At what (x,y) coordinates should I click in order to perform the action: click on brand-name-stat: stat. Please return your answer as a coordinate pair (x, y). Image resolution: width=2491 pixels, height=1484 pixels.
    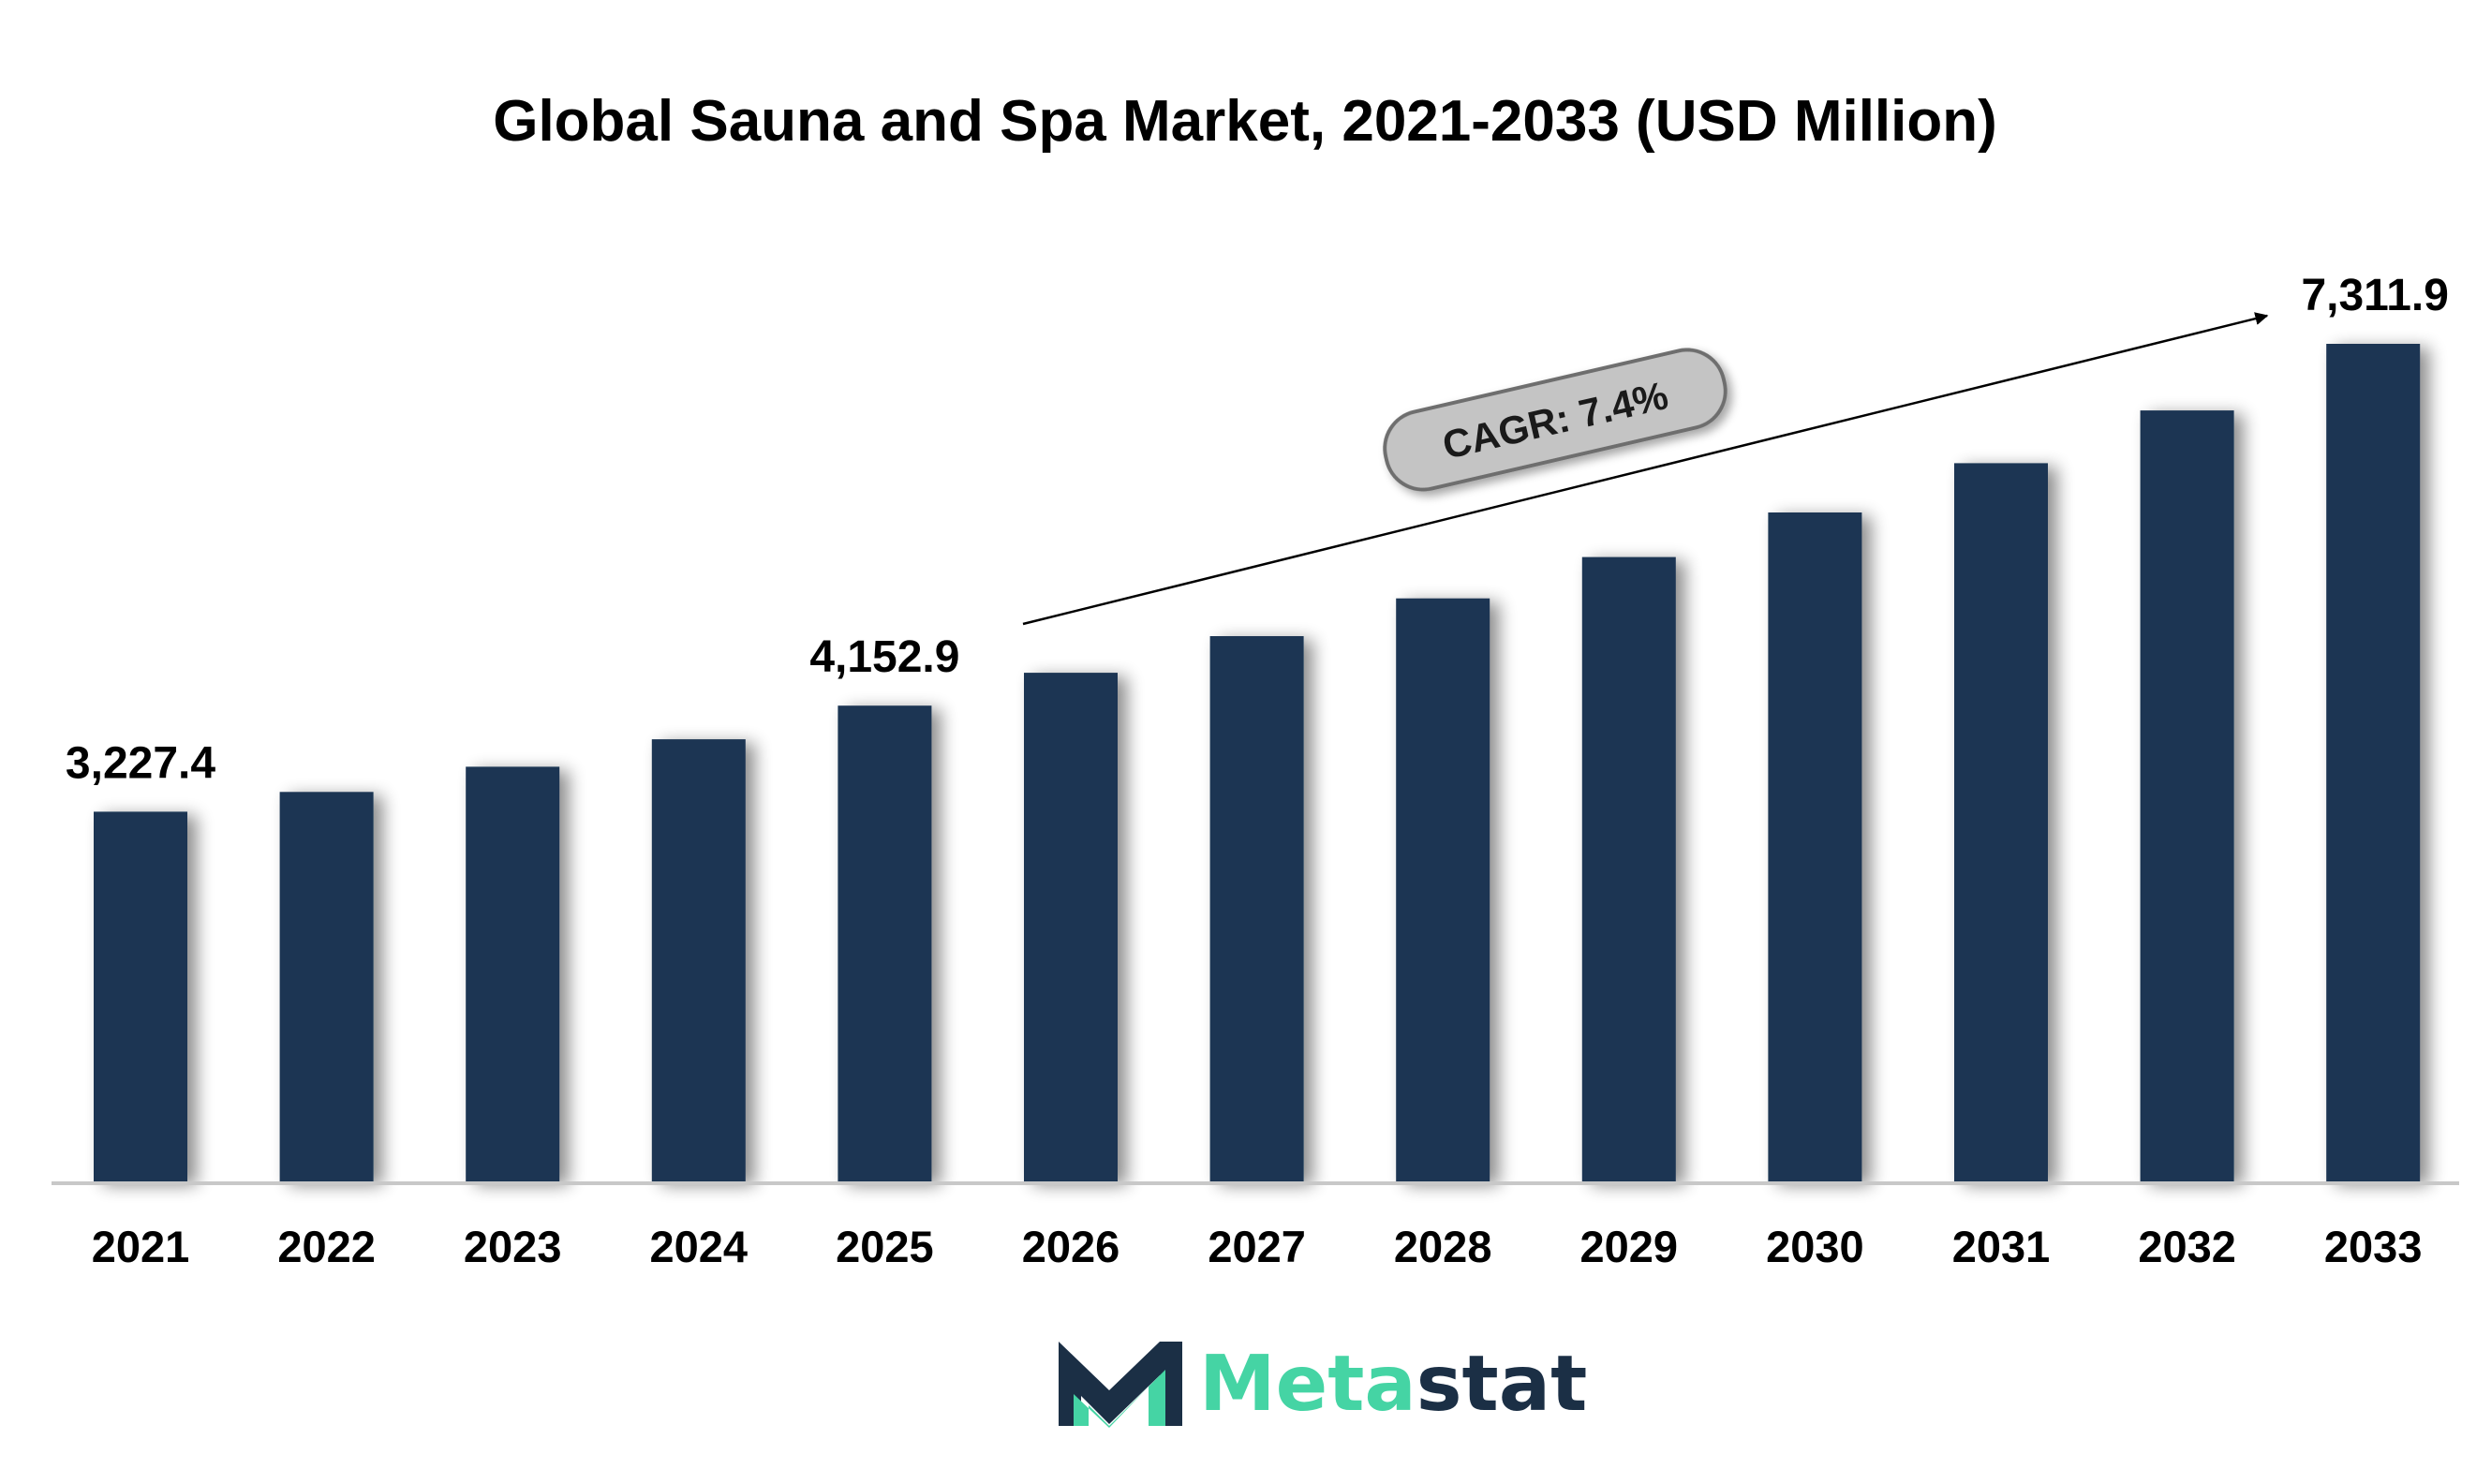
    Looking at the image, I should click on (1502, 1384).